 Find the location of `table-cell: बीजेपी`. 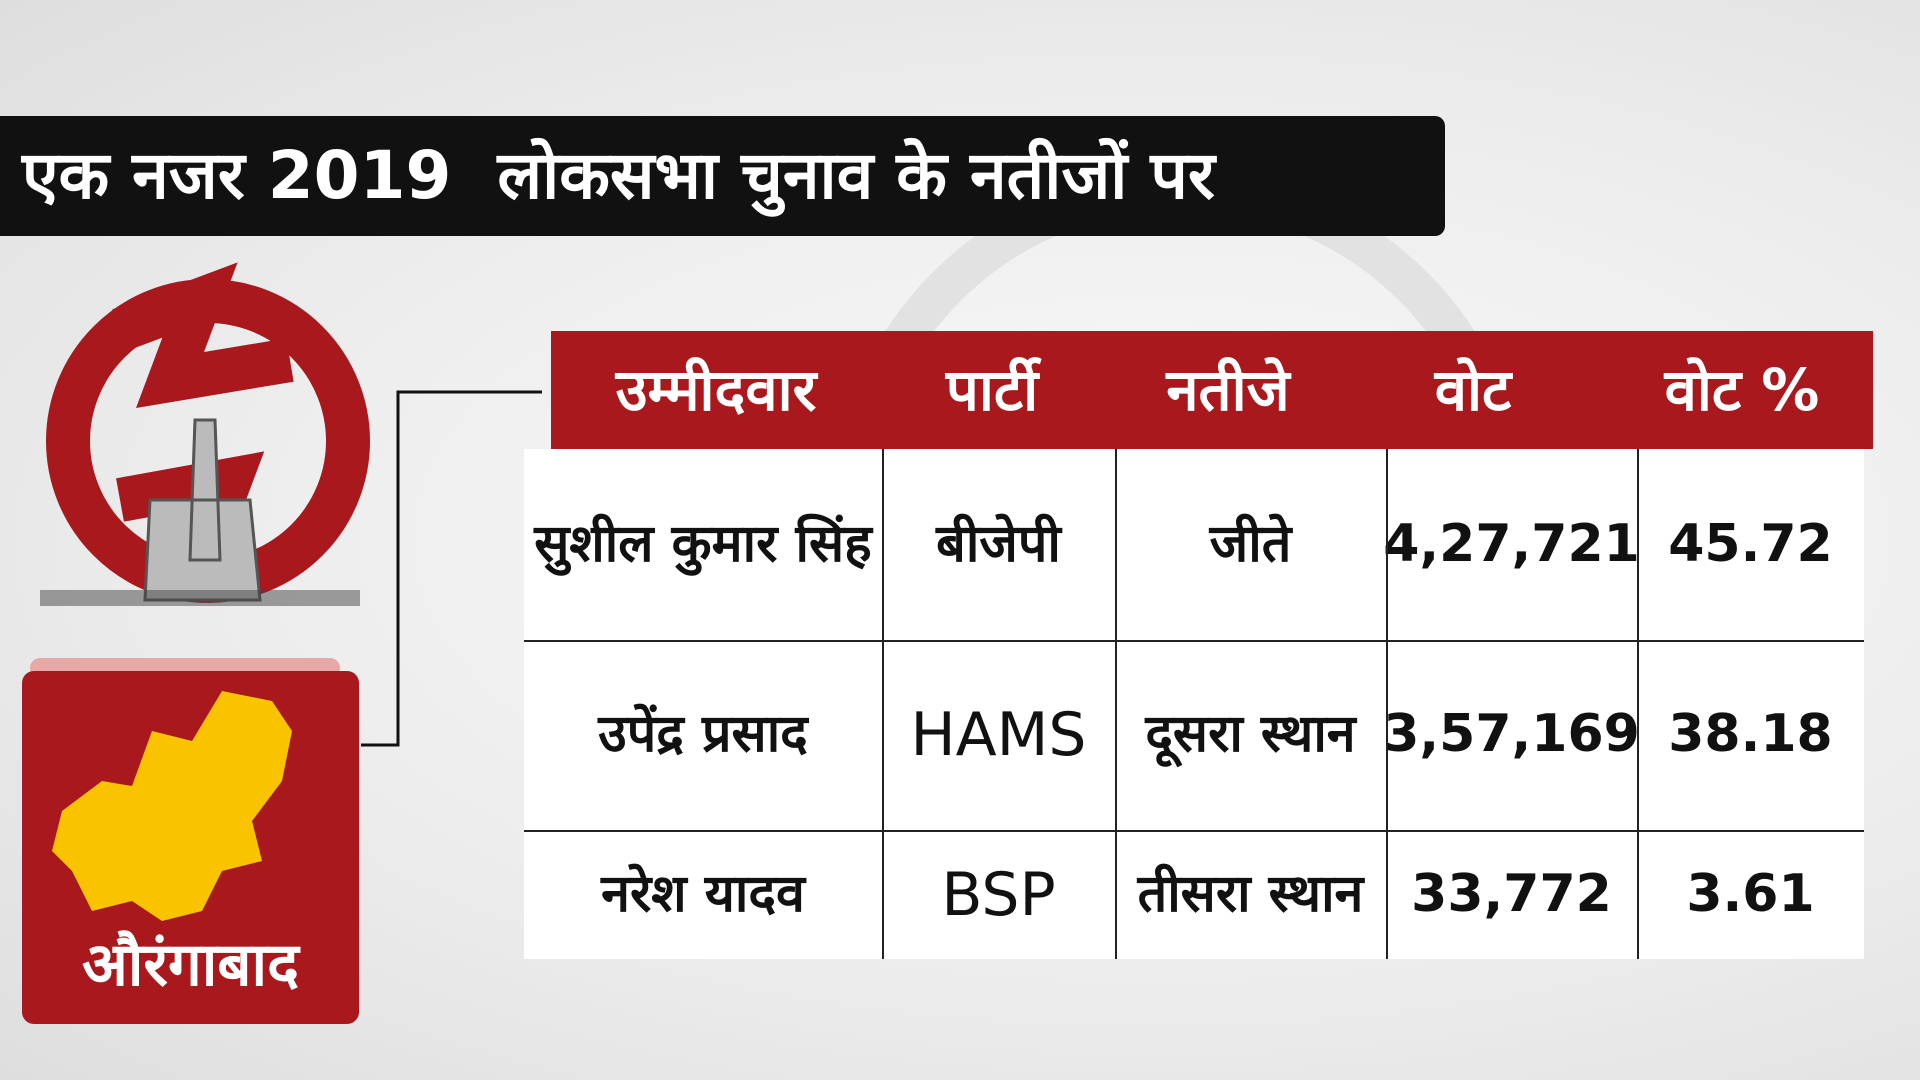

table-cell: बीजेपी is located at coordinates (998, 543).